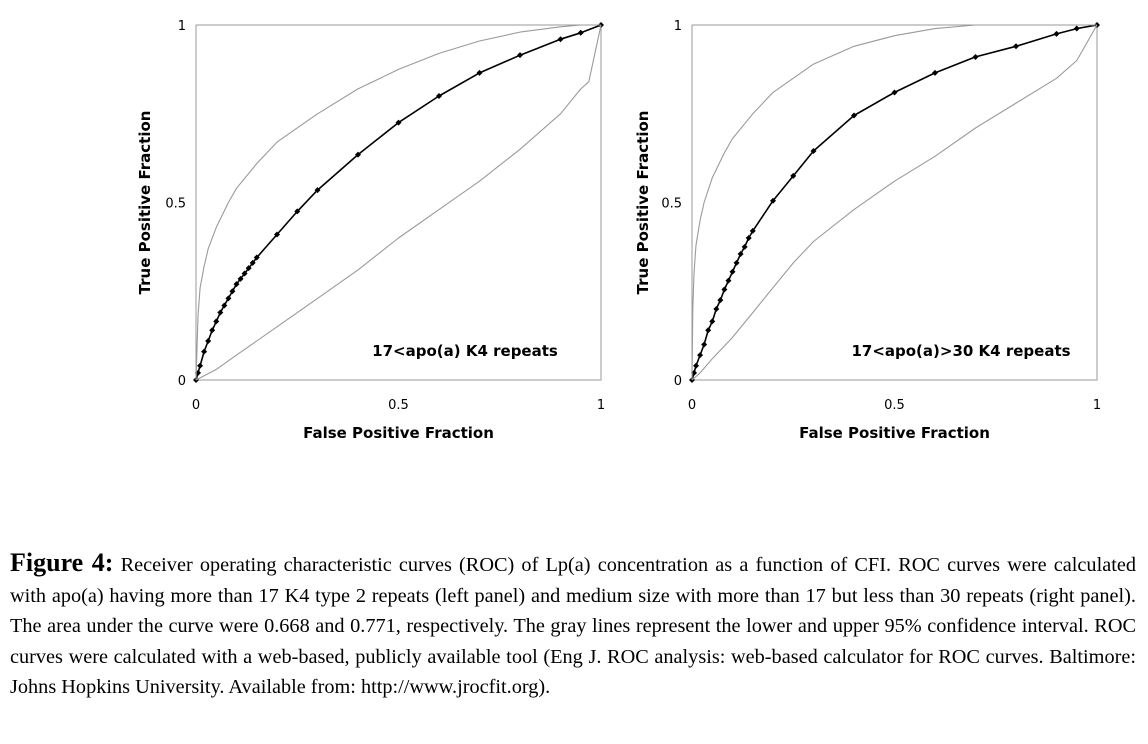 This screenshot has height=744, width=1148. I want to click on panel-annotation: 17<apo(a)>30 K4 repeats, so click(960, 351).